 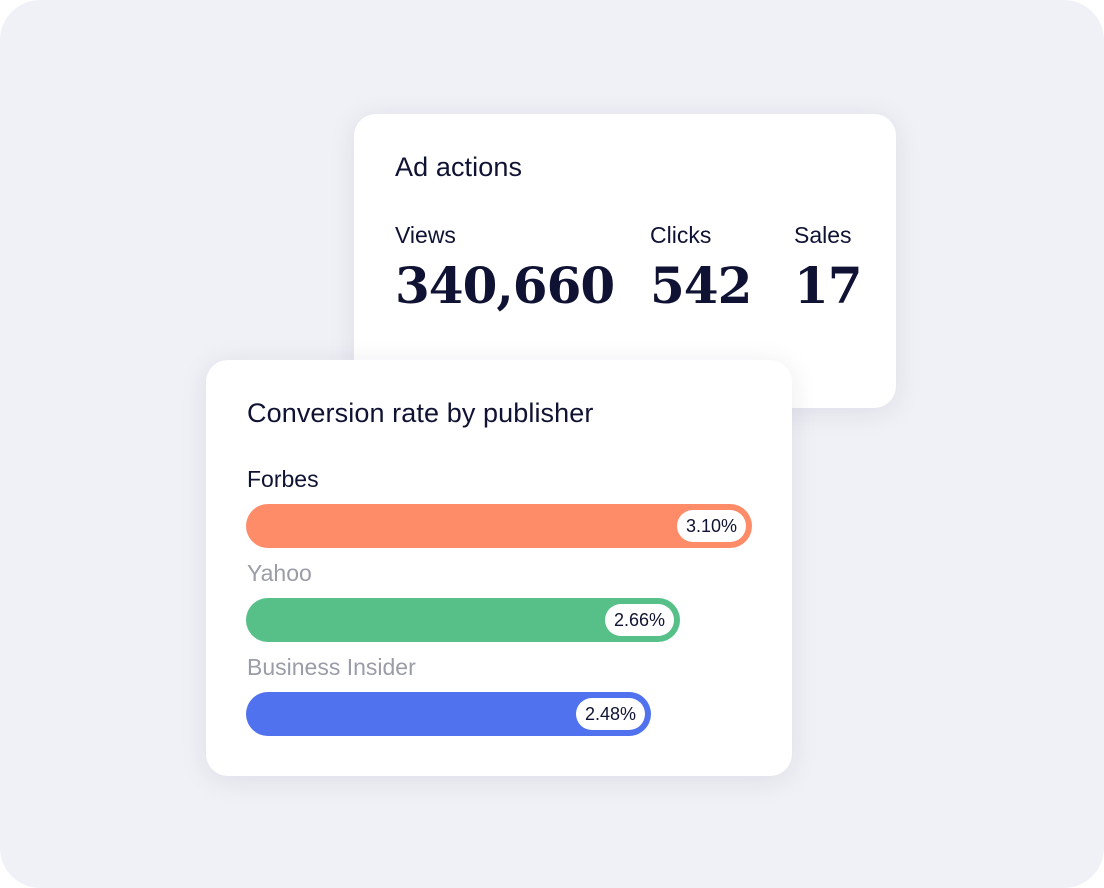 I want to click on metric-sales: Sales 17, so click(x=828, y=268).